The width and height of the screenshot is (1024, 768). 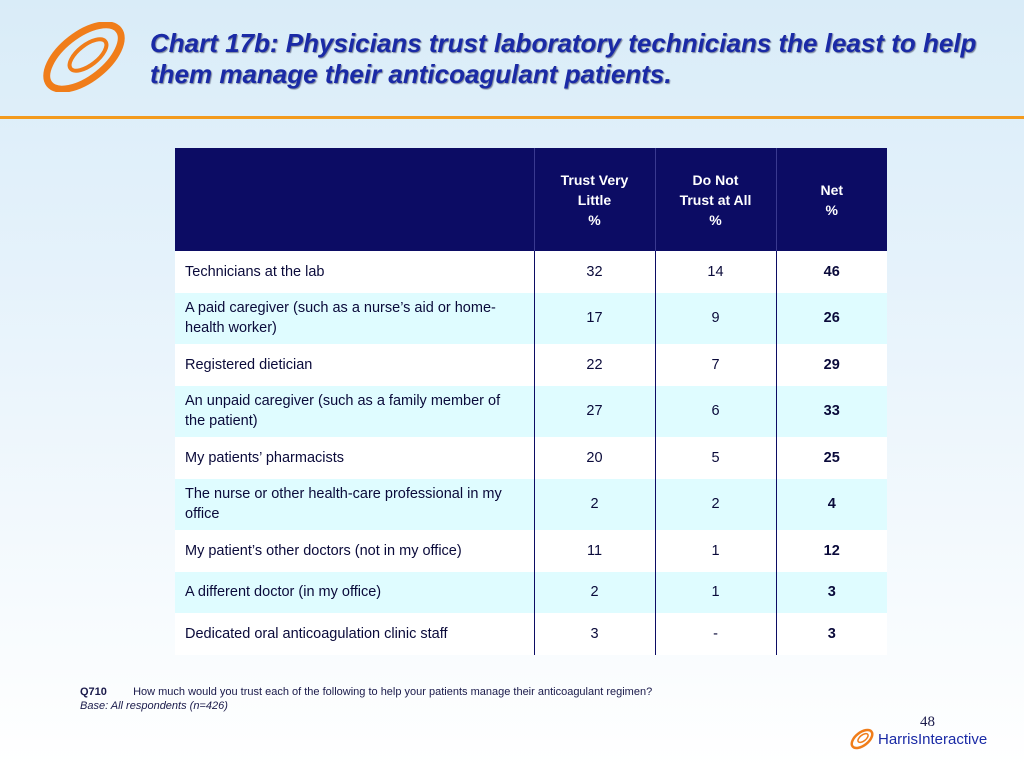 I want to click on net-cell: 33, so click(x=831, y=411).